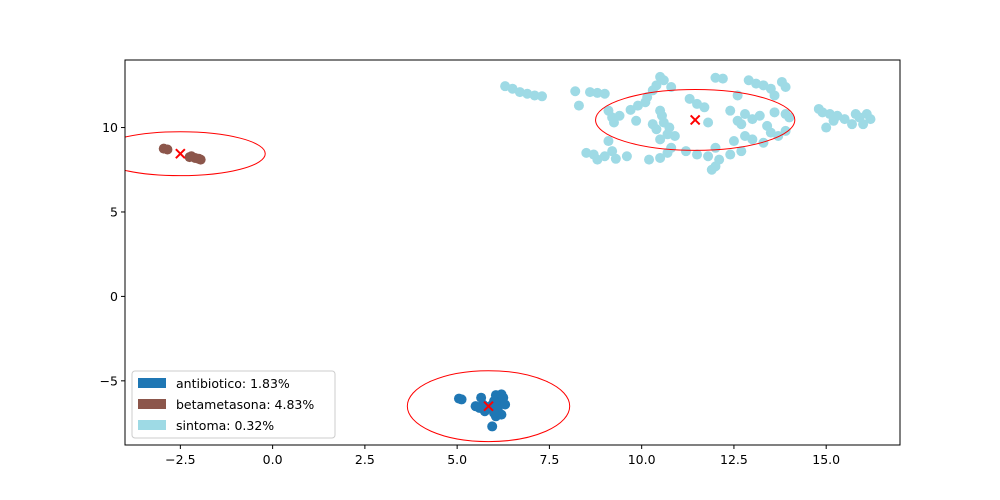 Image resolution: width=1000 pixels, height=500 pixels. Describe the element at coordinates (110, 127) in the screenshot. I see `y-tick-label: 10` at that location.